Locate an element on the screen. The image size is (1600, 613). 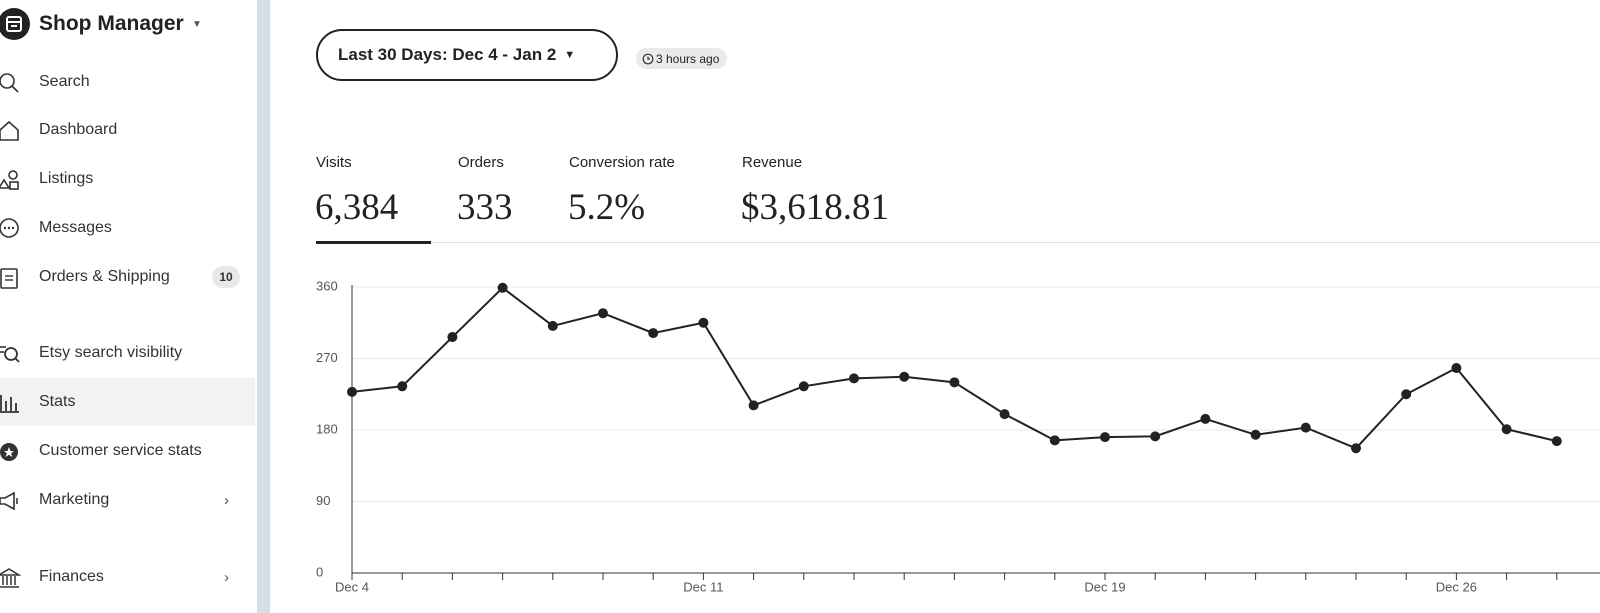
search-icon is located at coordinates (9, 83).